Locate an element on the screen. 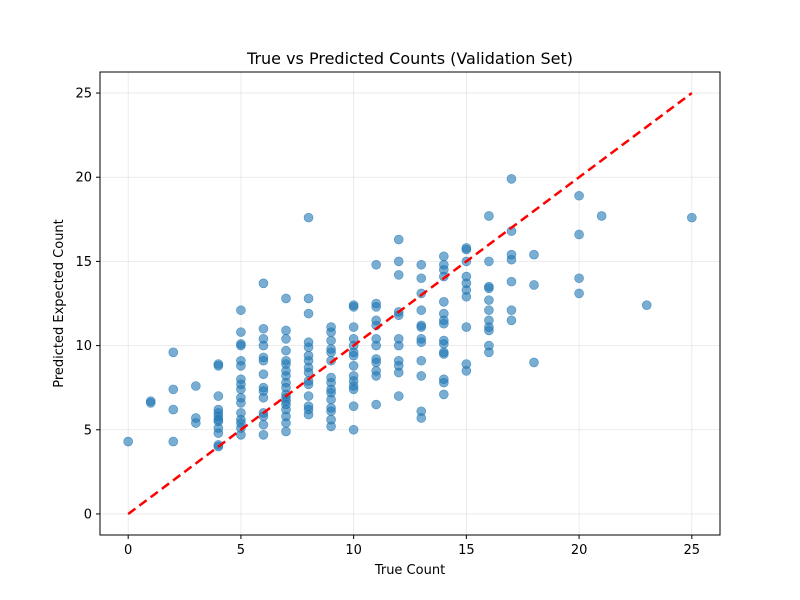 The image size is (800, 600). x-axis-label: True Count is located at coordinates (409, 570).